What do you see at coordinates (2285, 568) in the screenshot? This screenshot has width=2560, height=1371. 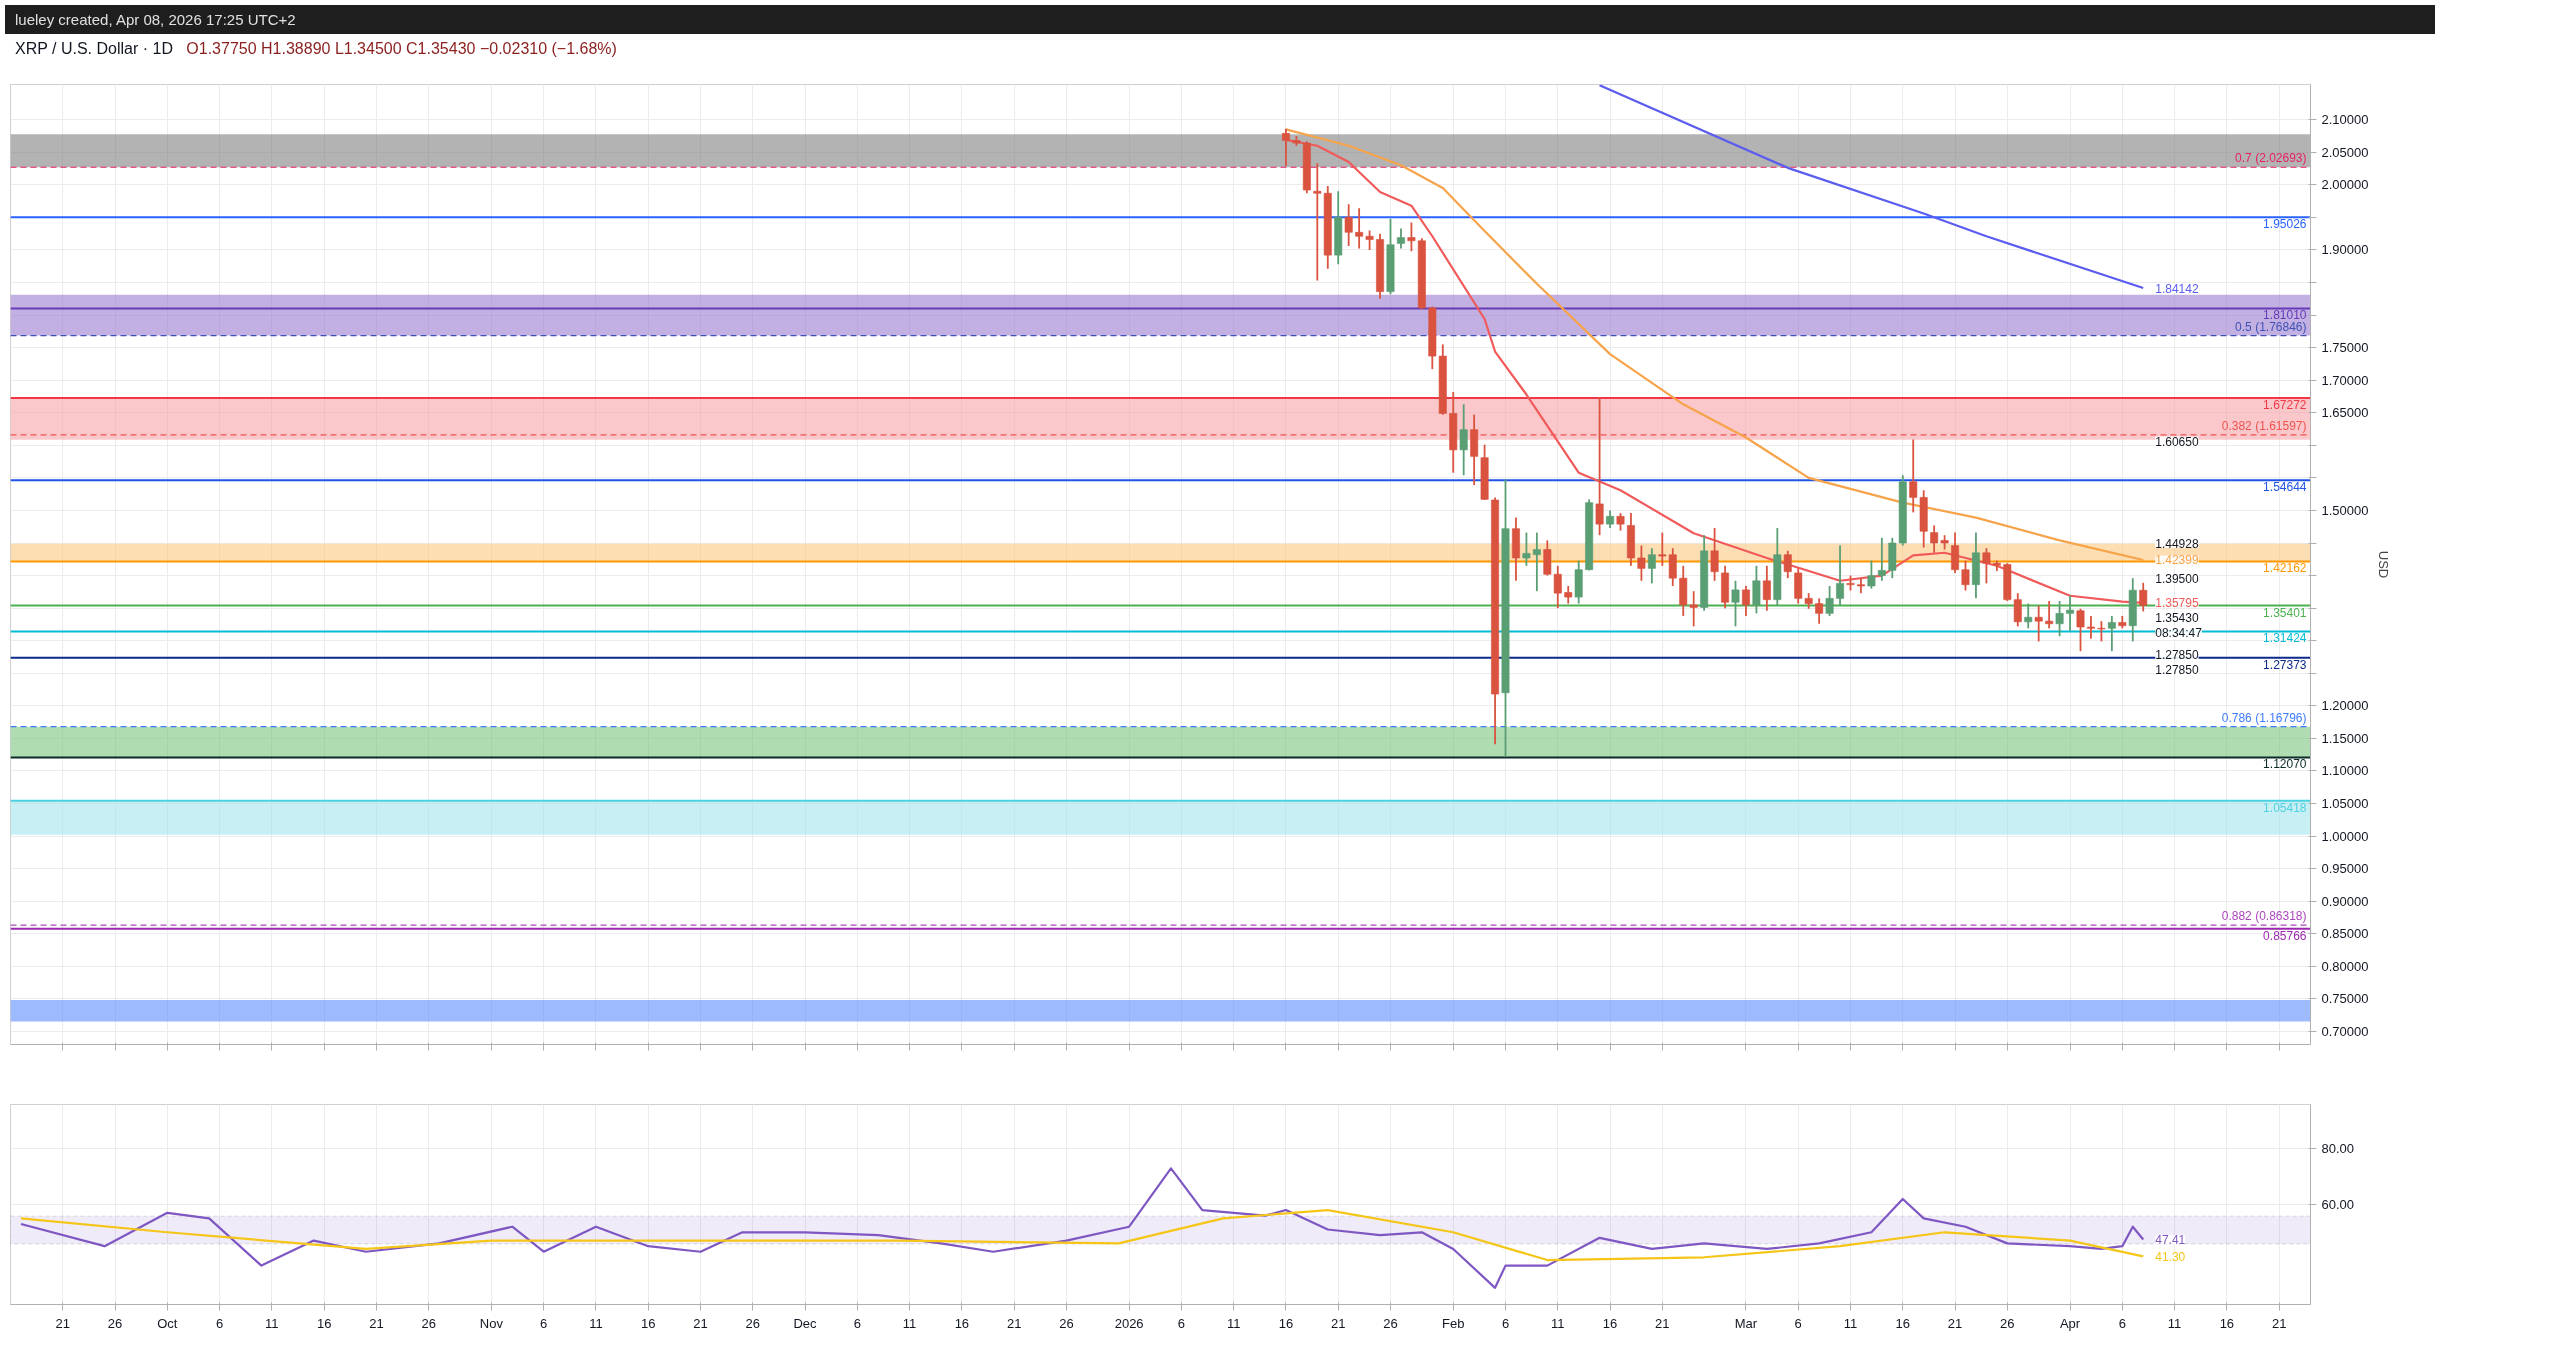 I see `ref-line-label: 1.42162` at bounding box center [2285, 568].